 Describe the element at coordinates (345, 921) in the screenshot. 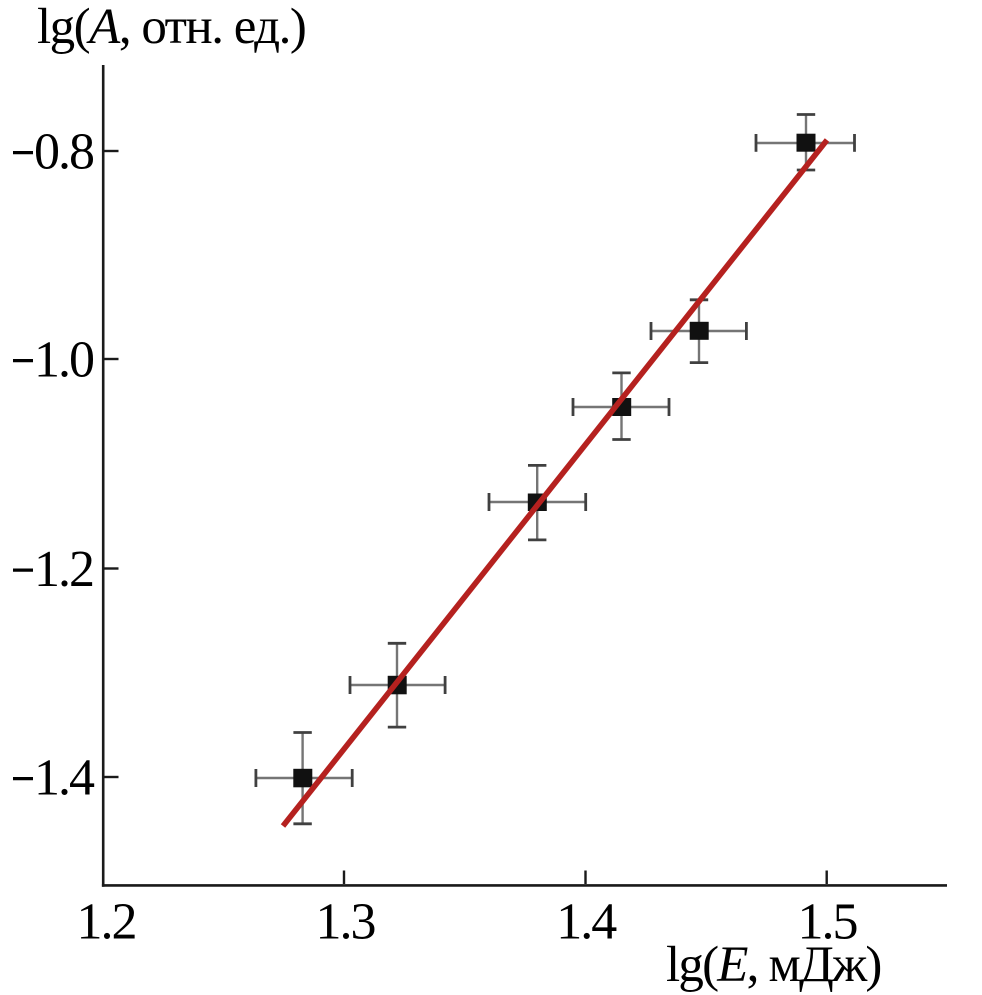

I see `svg-text: 1.3` at that location.